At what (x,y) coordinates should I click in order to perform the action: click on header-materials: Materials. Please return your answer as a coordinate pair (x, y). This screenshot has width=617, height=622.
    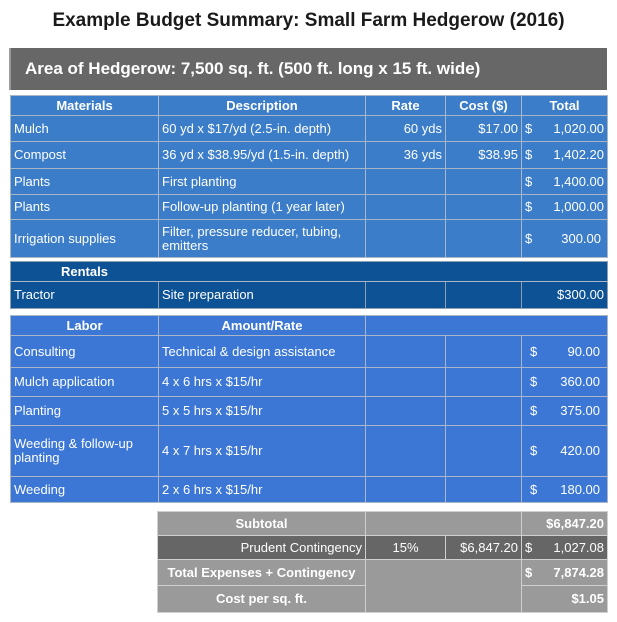
    Looking at the image, I should click on (84, 105).